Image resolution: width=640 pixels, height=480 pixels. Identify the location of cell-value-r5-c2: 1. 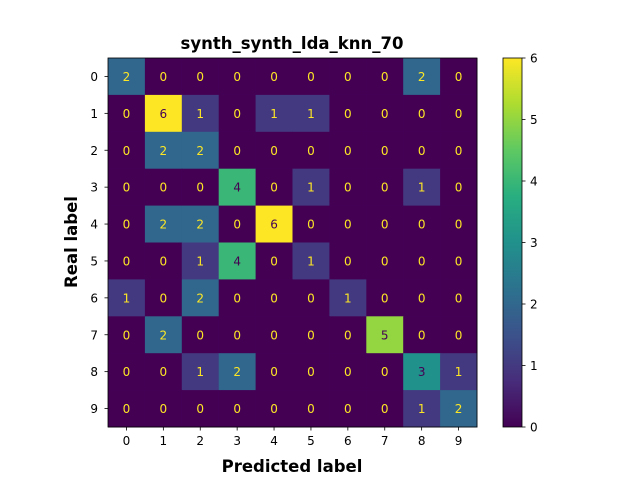
(200, 261).